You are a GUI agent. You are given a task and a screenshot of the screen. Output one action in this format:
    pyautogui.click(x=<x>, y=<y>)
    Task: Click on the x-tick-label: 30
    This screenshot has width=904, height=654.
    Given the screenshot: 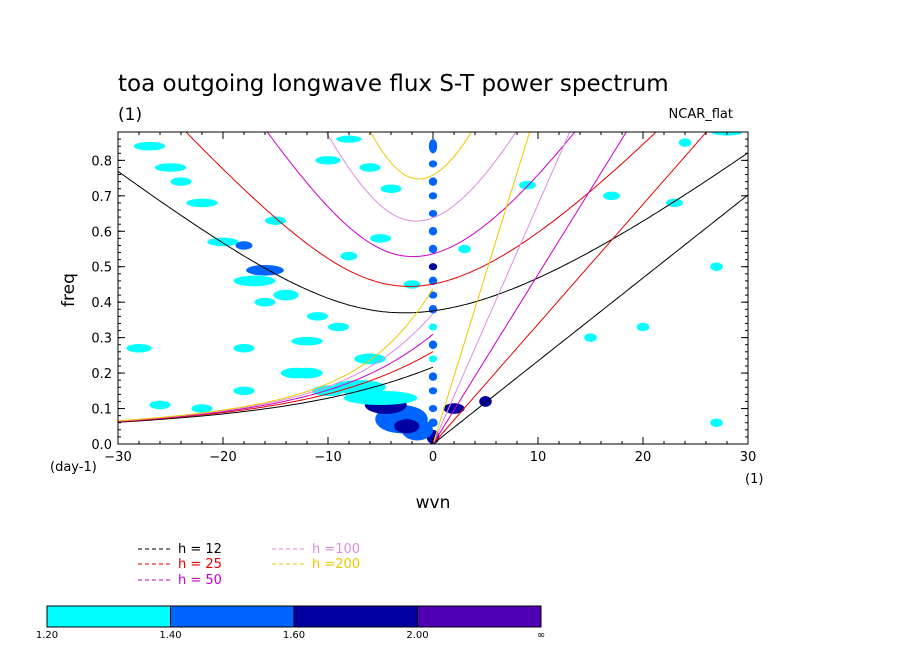 What is the action you would take?
    pyautogui.click(x=748, y=457)
    